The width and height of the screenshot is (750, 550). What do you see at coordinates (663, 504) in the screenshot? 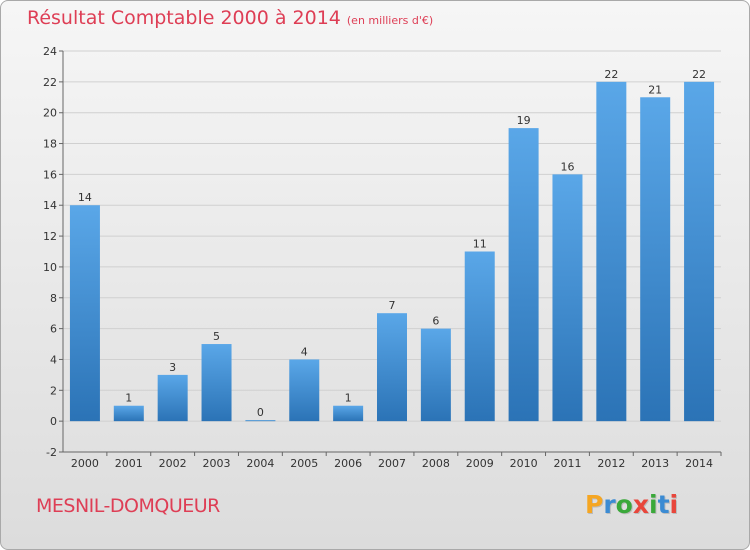
I see `logo-letter: t` at bounding box center [663, 504].